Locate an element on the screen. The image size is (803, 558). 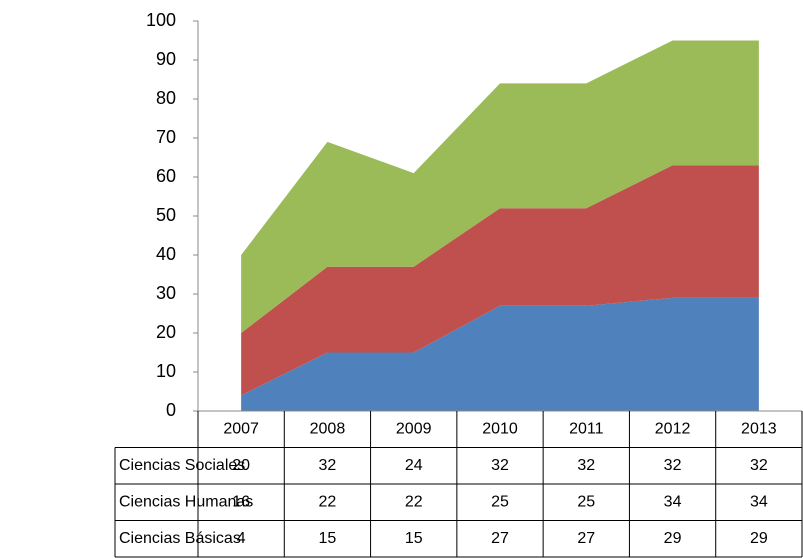
y-tick-label: 80 is located at coordinates (166, 98).